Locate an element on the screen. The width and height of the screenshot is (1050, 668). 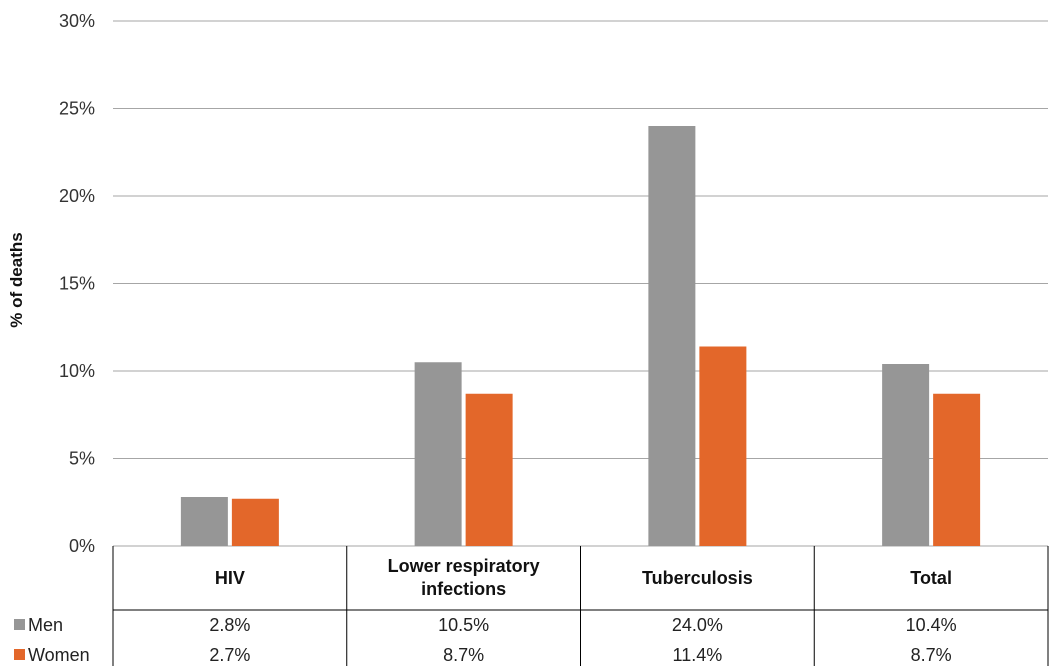
legend-swatch-women is located at coordinates (19, 654).